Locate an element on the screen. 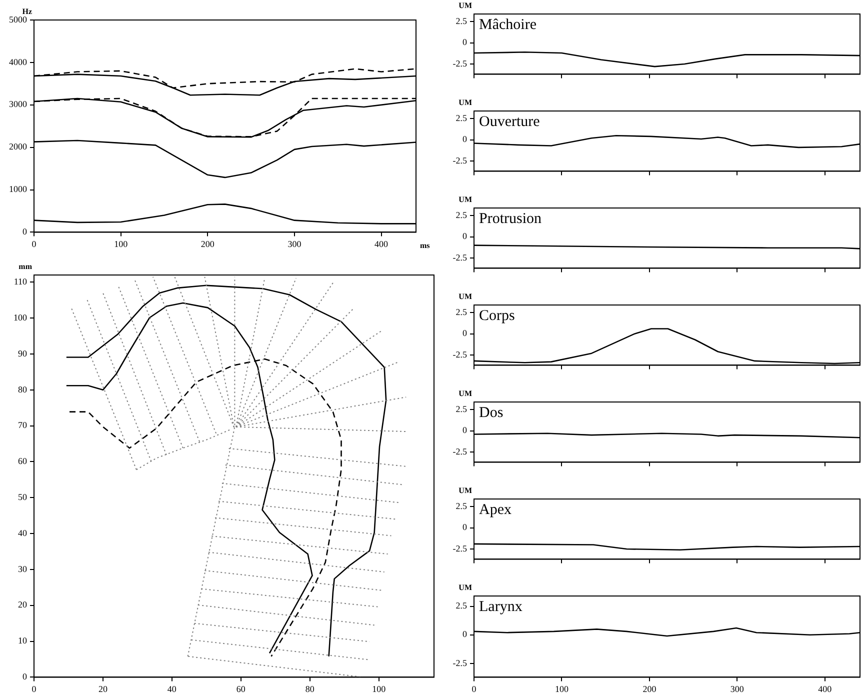 This screenshot has width=866, height=700. y-tick-label: 10 is located at coordinates (23, 641).